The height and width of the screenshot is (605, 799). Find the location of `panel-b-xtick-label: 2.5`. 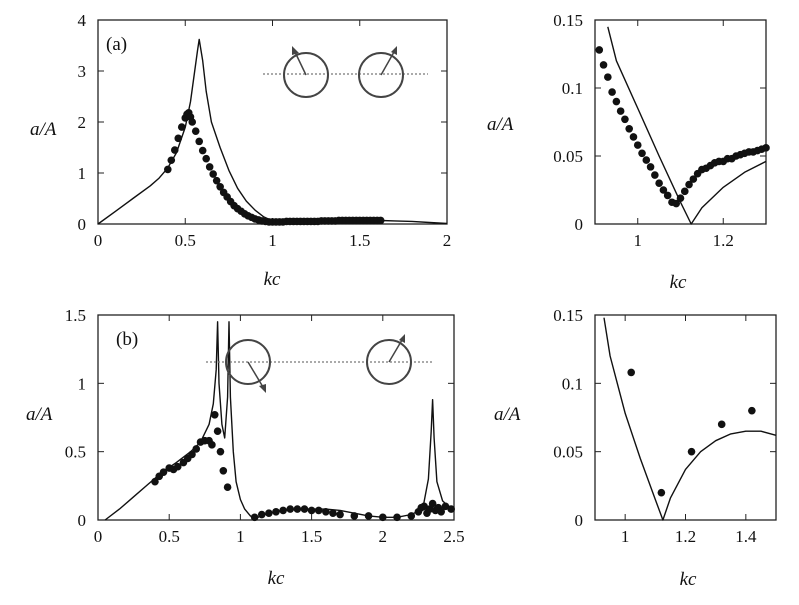

panel-b-xtick-label: 2.5 is located at coordinates (453, 536).